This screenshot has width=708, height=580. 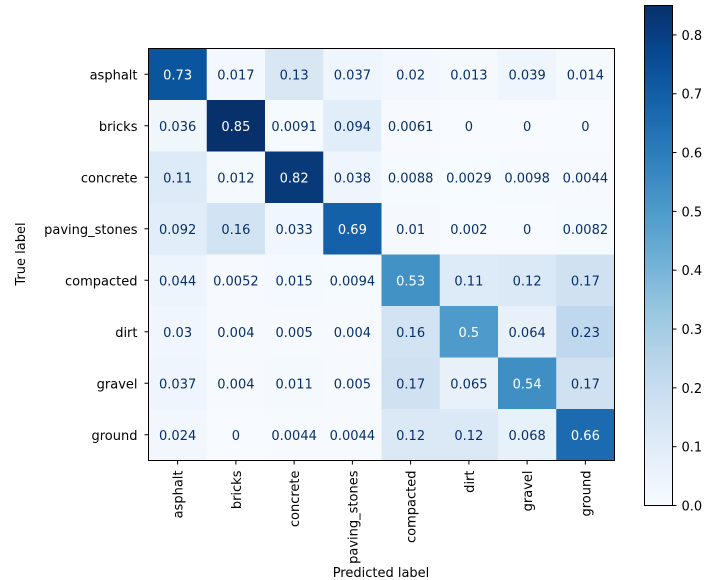 What do you see at coordinates (101, 281) in the screenshot?
I see `y-tick-label: compacted` at bounding box center [101, 281].